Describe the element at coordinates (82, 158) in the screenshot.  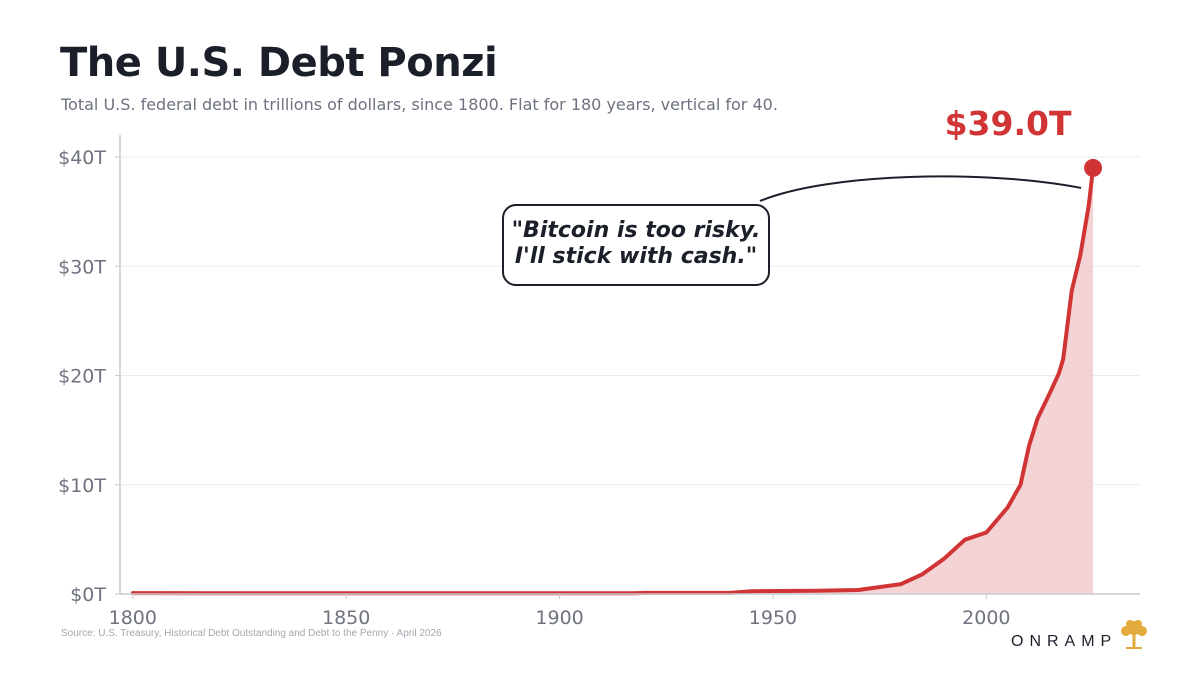
I see `y-tick-label: $40T` at that location.